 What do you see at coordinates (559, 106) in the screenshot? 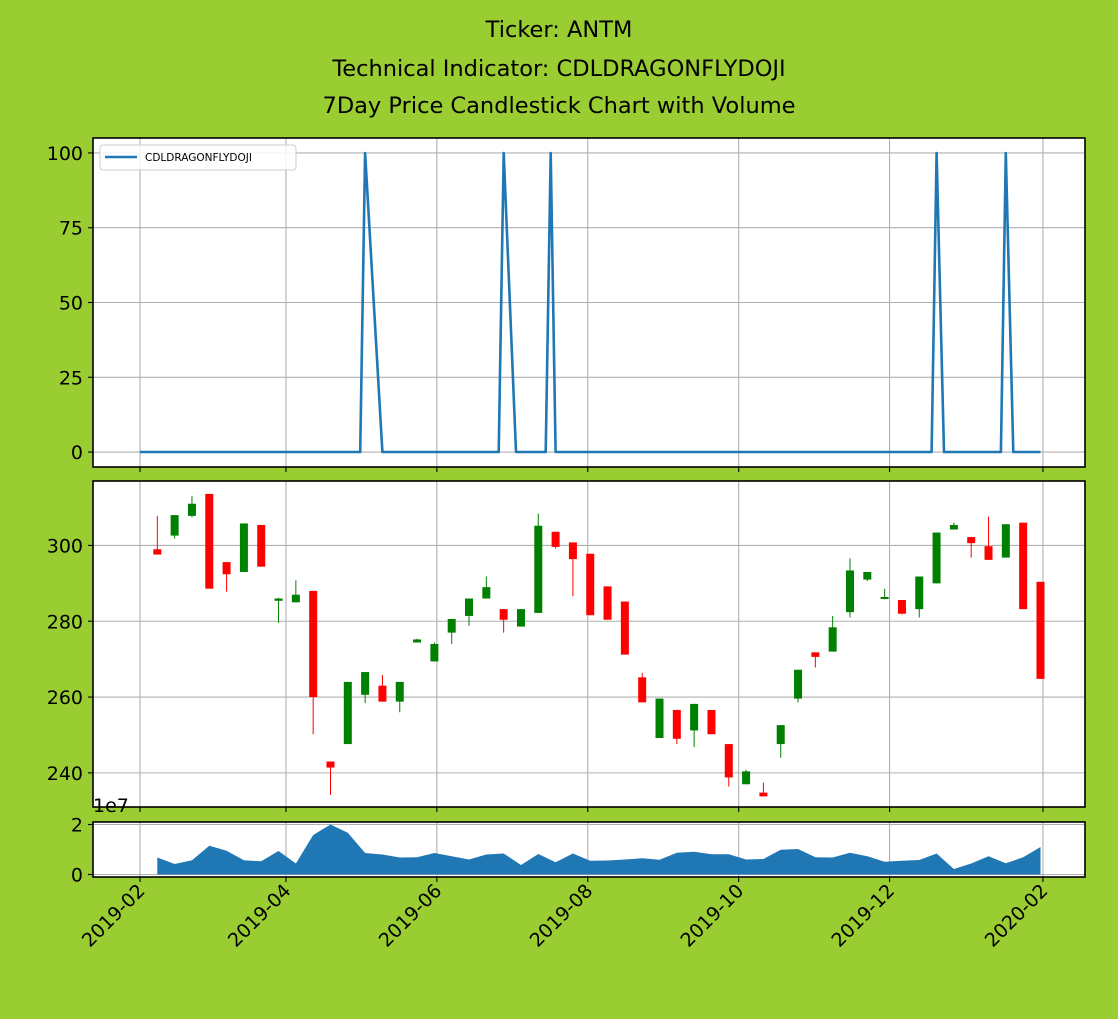
I see `chart-title-subtitle: 7Day Price Candlestick Chart with Volume` at bounding box center [559, 106].